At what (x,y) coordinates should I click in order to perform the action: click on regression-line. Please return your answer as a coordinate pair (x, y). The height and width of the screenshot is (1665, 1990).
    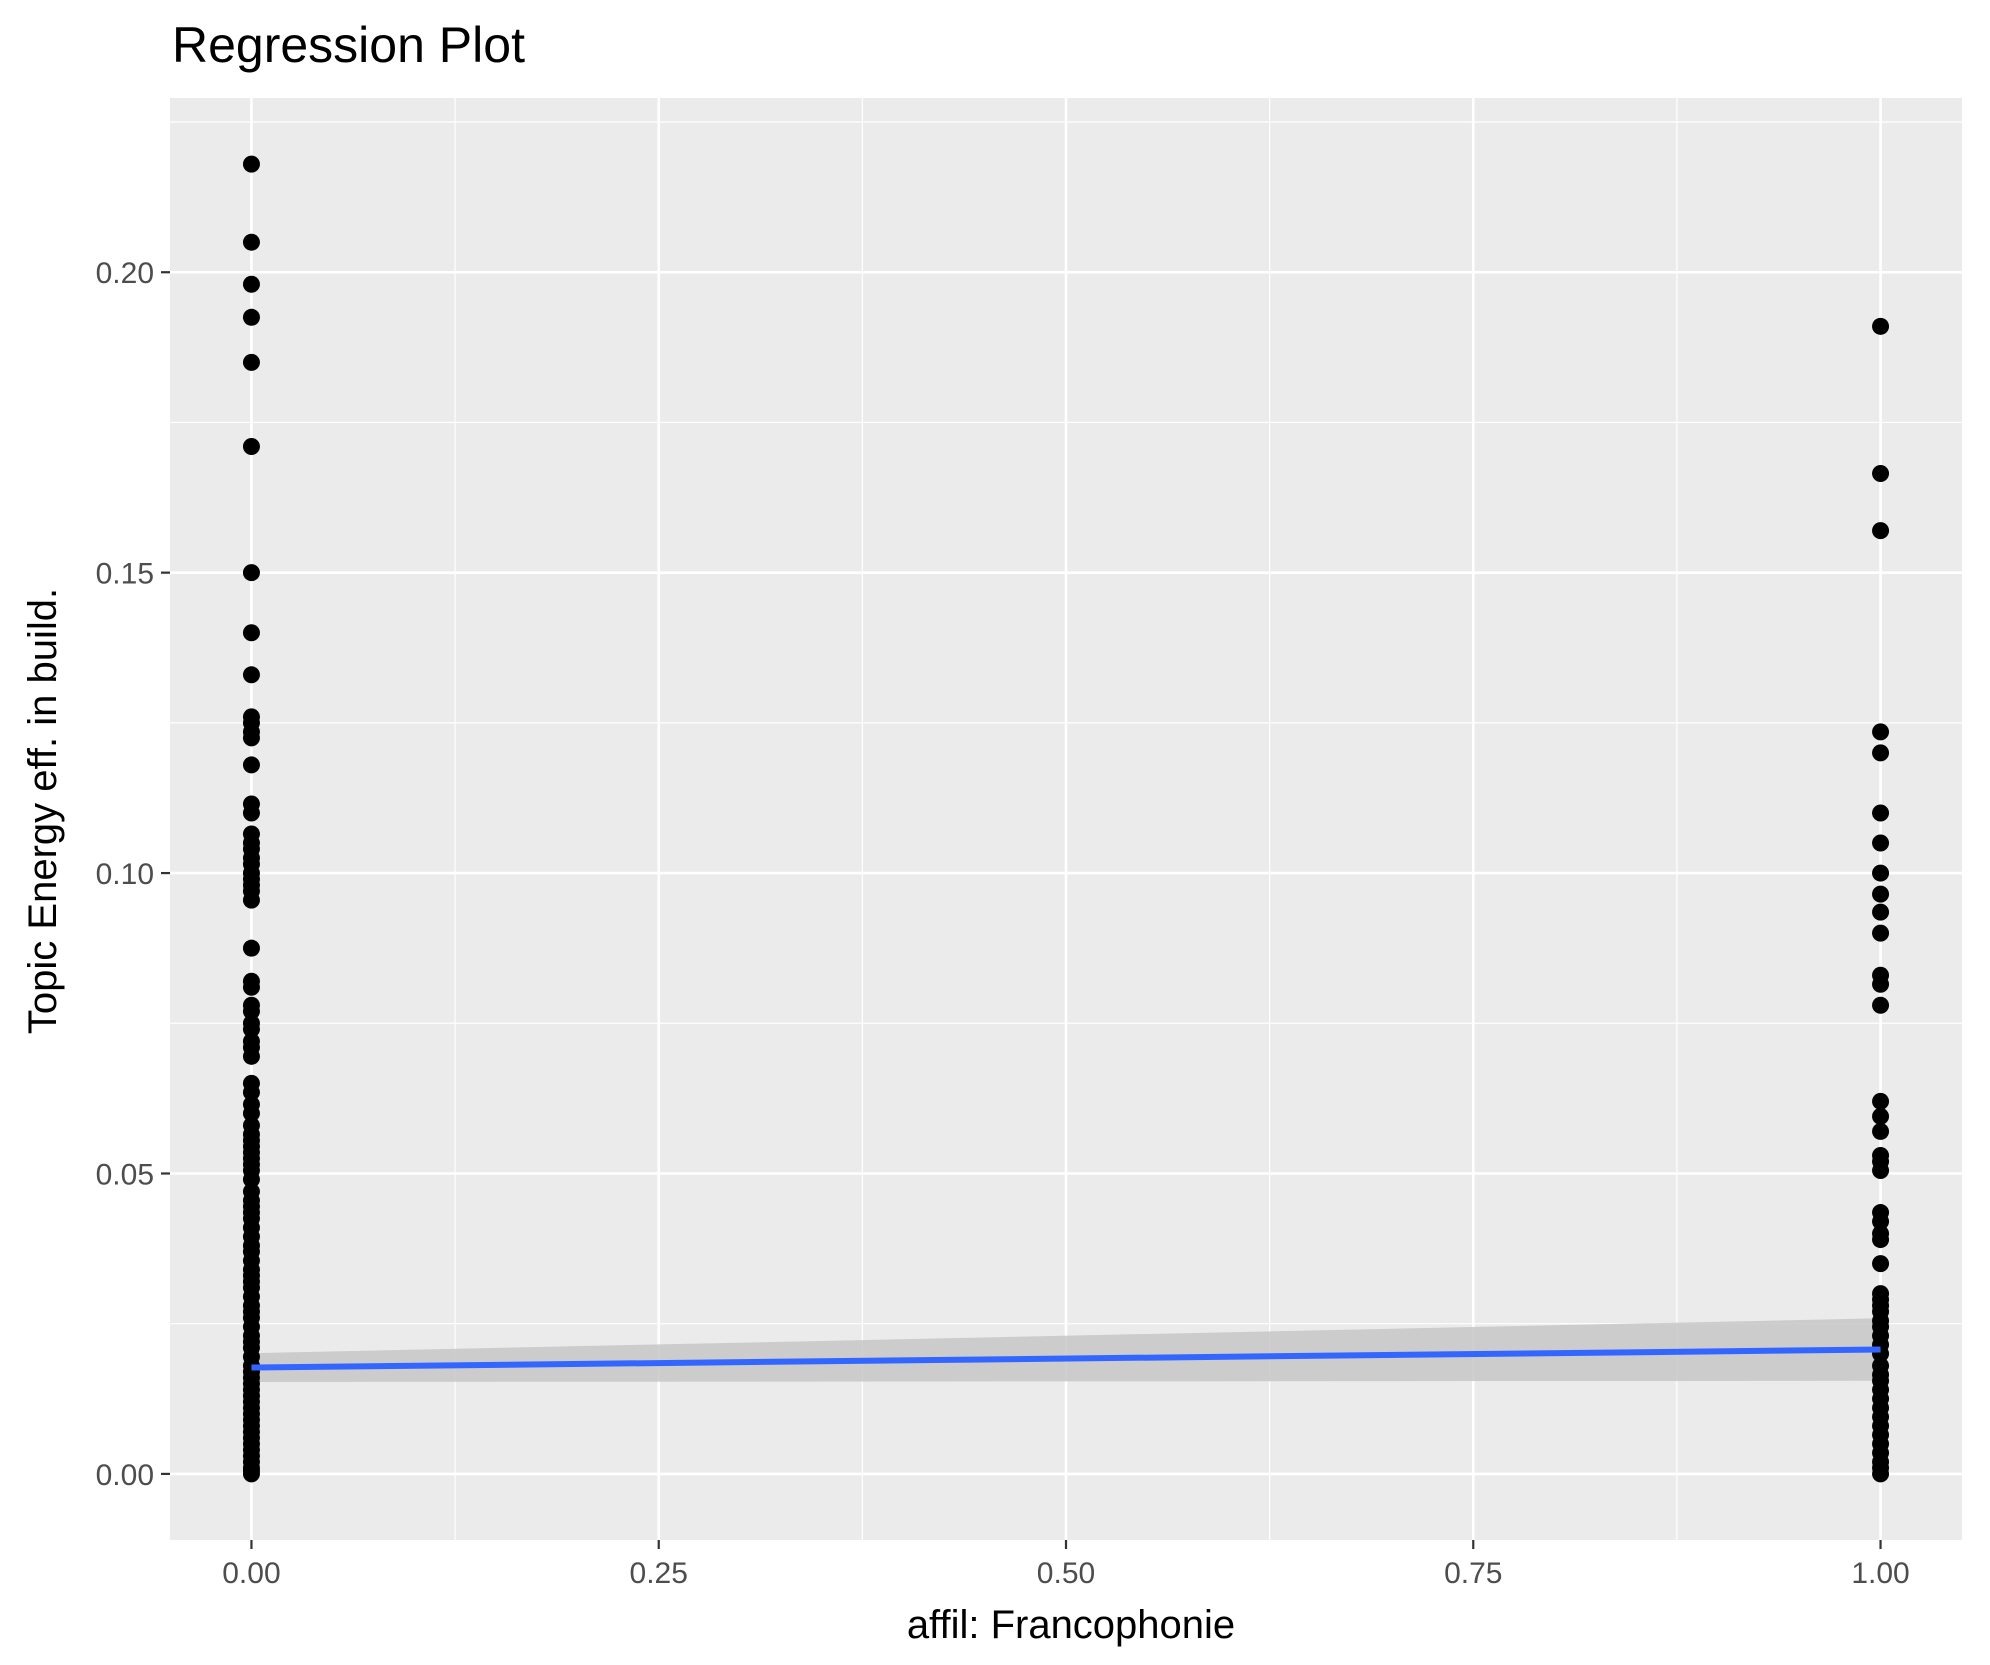
    Looking at the image, I should click on (1066, 1358).